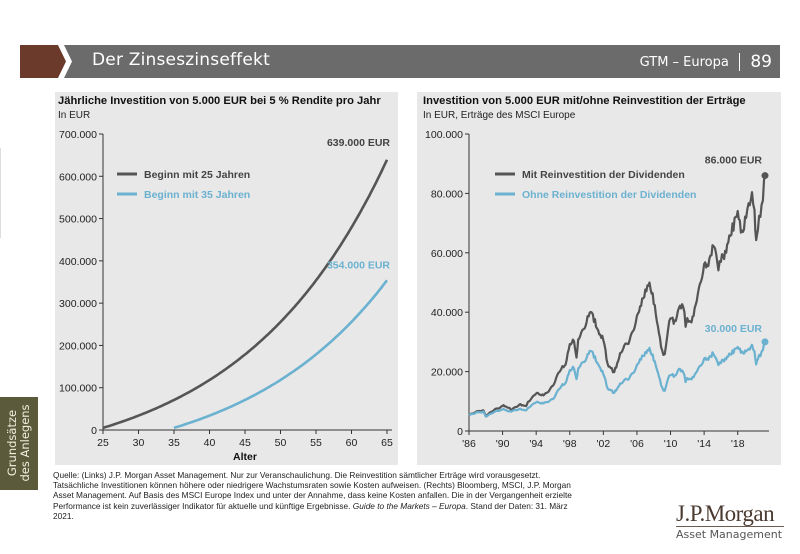 This screenshot has width=800, height=554. What do you see at coordinates (181, 60) in the screenshot?
I see `page-title: Der Zinseszinseffekt` at bounding box center [181, 60].